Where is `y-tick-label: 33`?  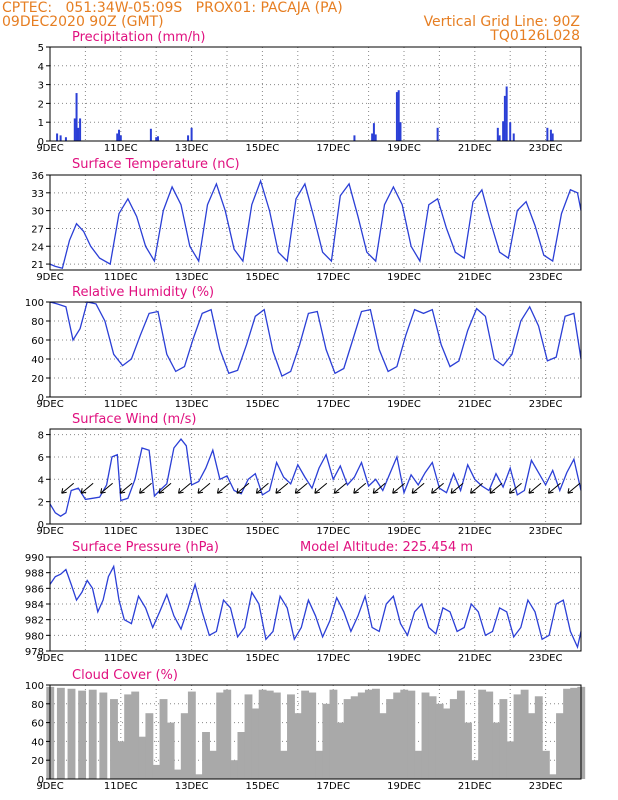
y-tick-label: 33 is located at coordinates (37, 194).